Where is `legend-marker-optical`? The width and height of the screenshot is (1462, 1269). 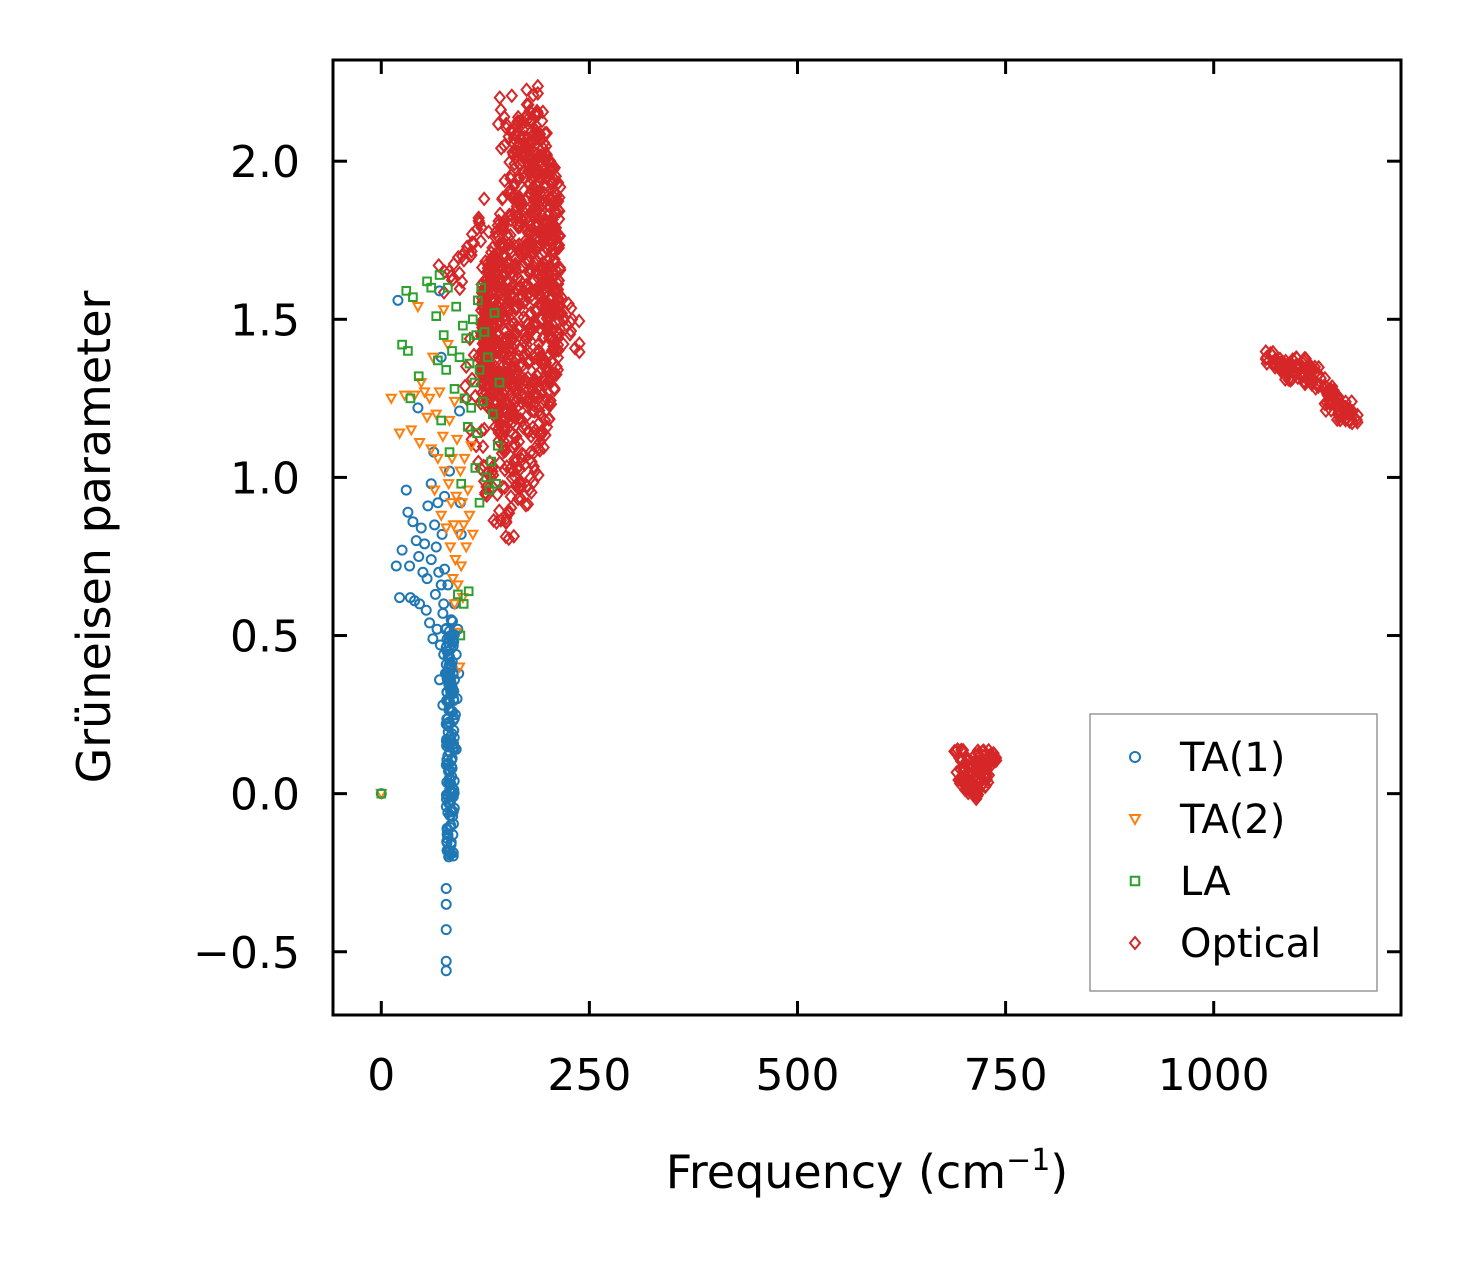 legend-marker-optical is located at coordinates (1135, 943).